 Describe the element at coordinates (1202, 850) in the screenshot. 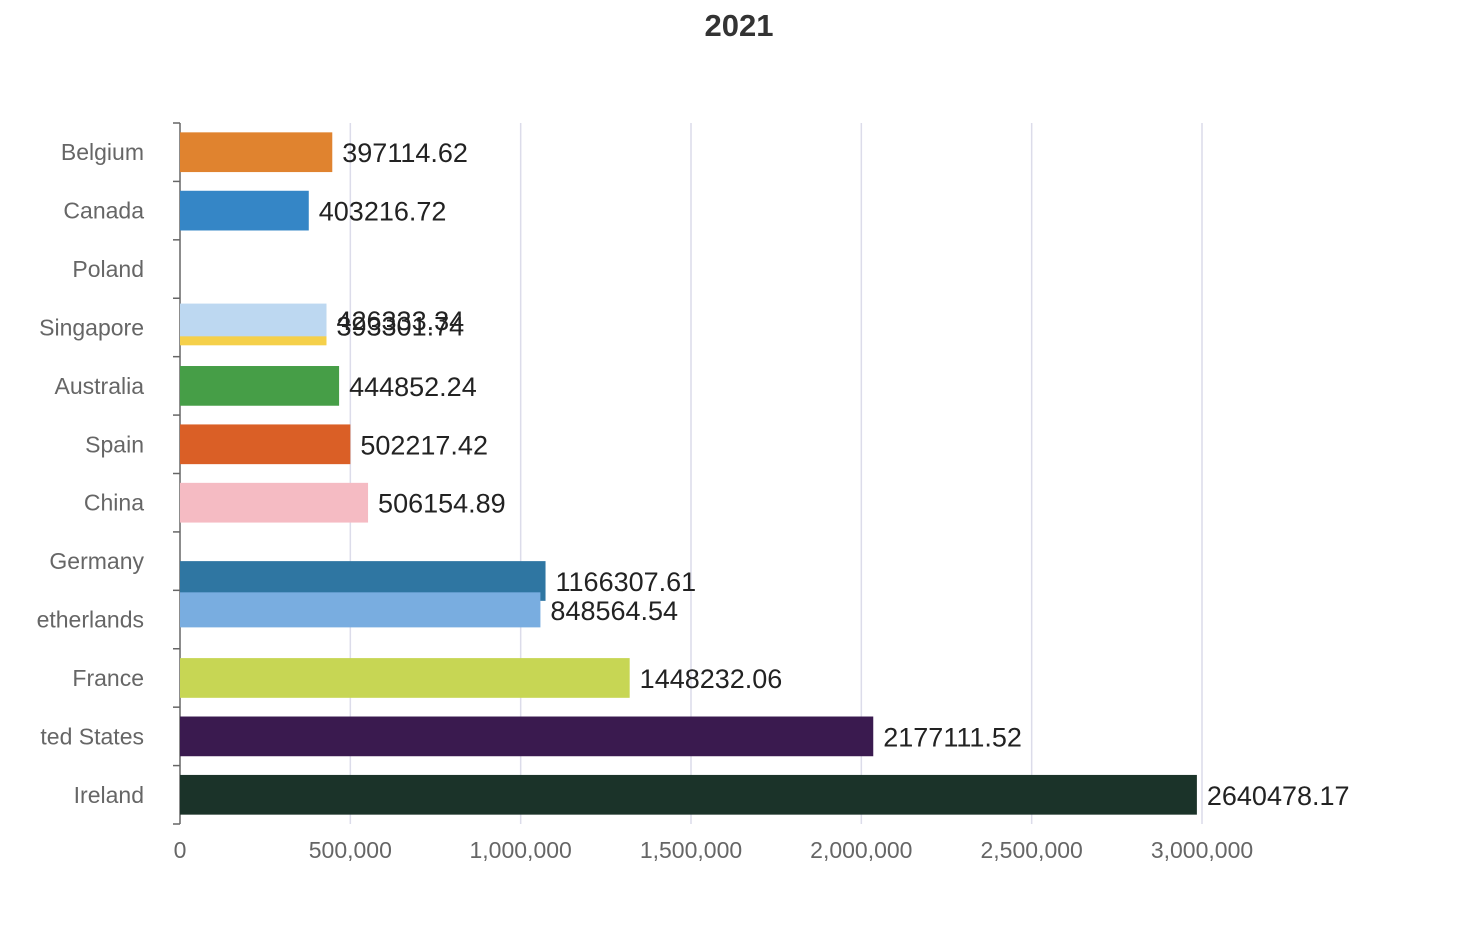

I see `x-tick-label: 3,000,000` at that location.